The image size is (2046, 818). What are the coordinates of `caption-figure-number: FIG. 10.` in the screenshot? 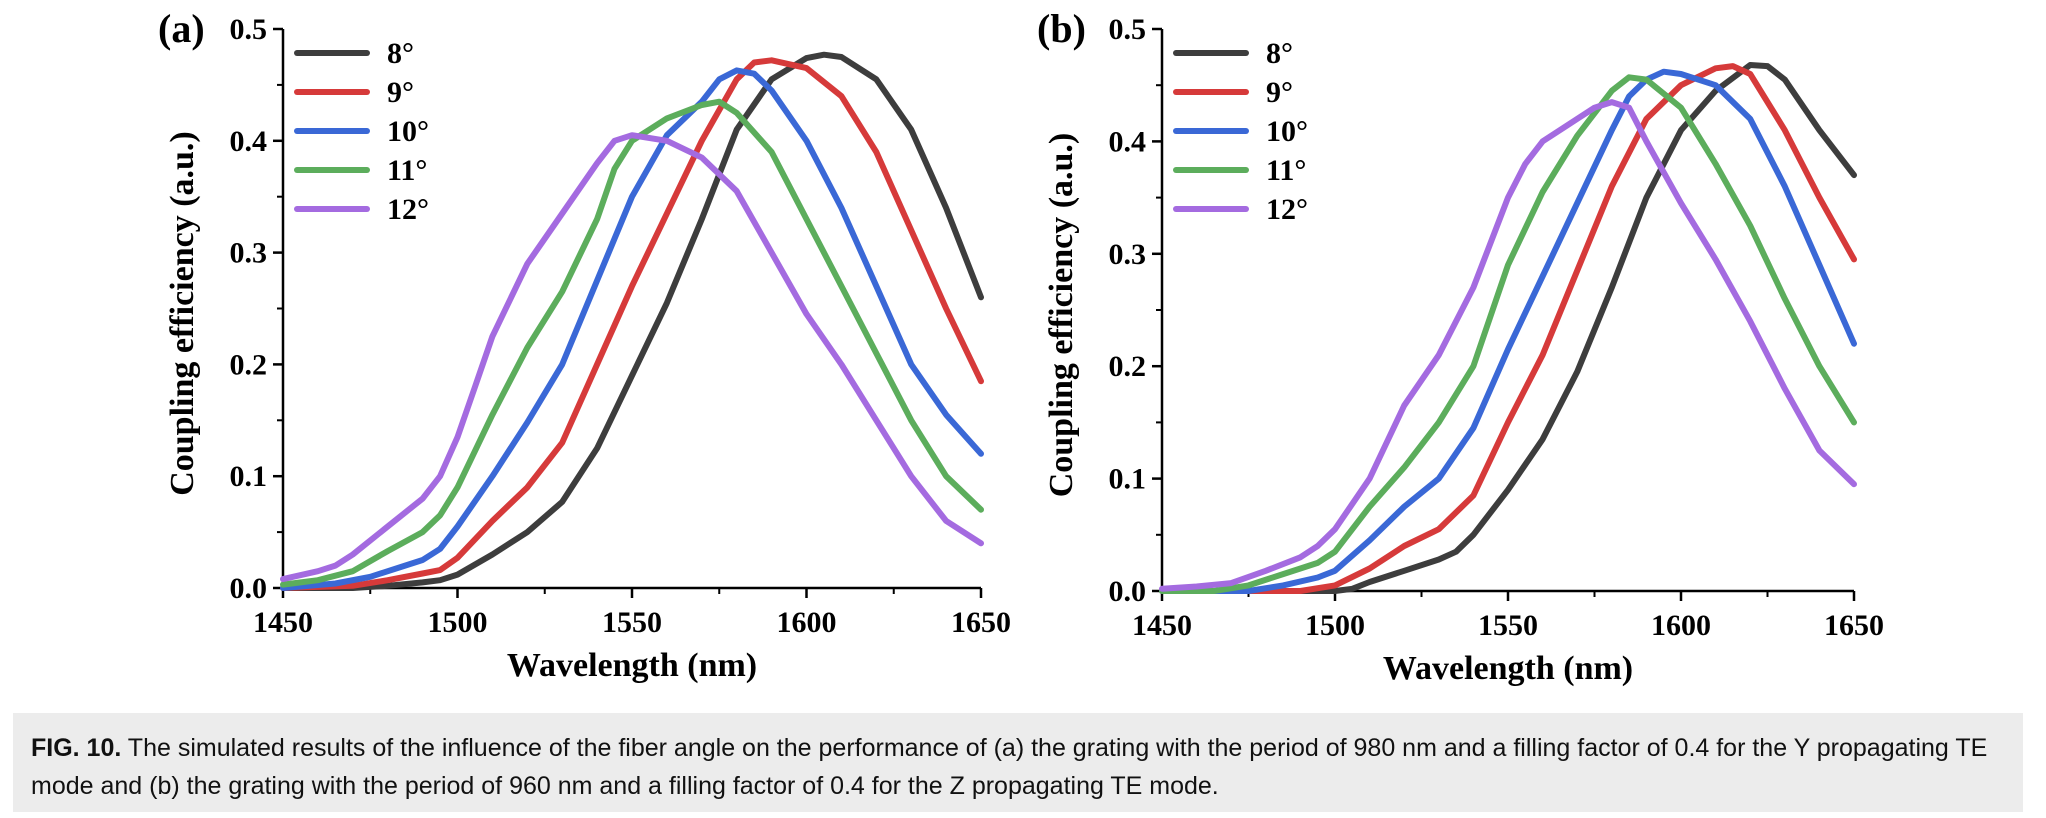 It's located at (76, 748).